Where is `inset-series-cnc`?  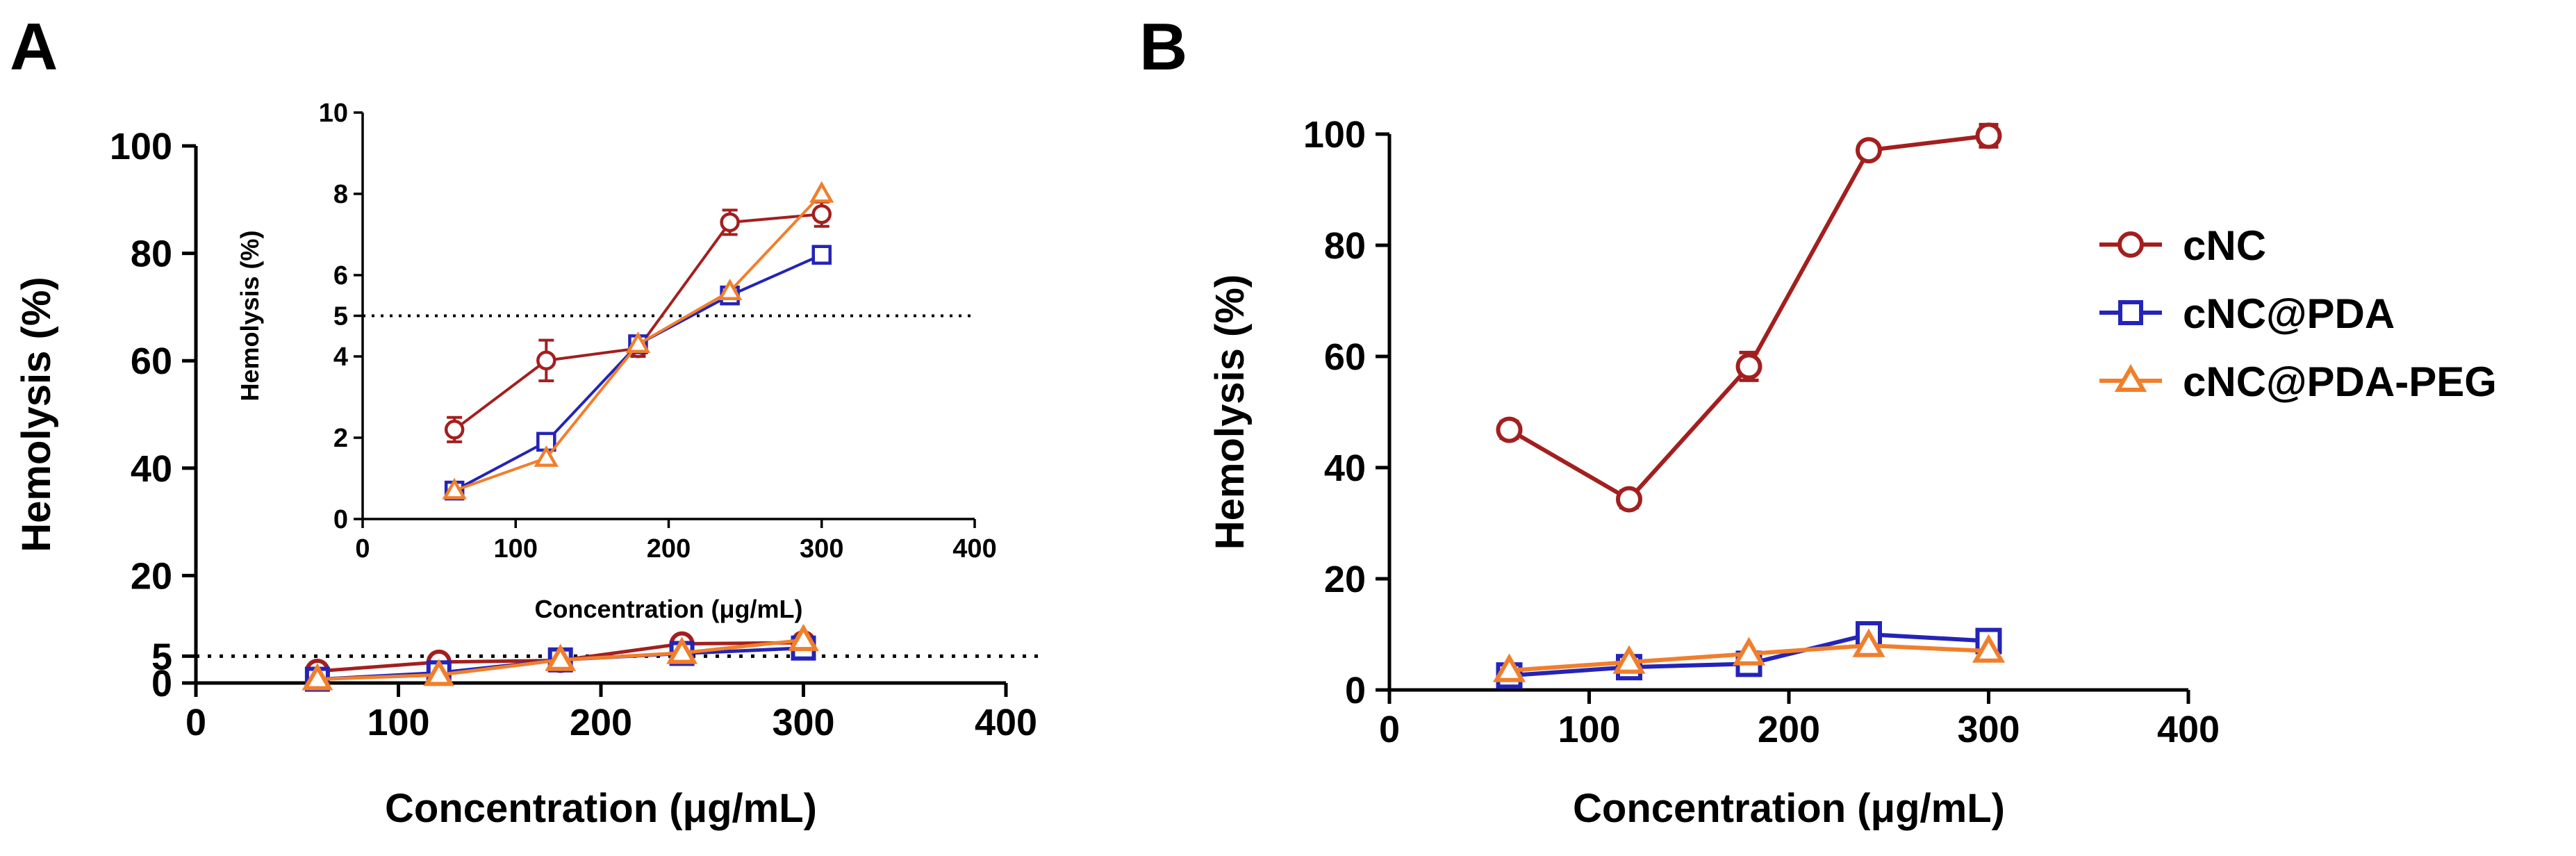
inset-series-cnc is located at coordinates (638, 321).